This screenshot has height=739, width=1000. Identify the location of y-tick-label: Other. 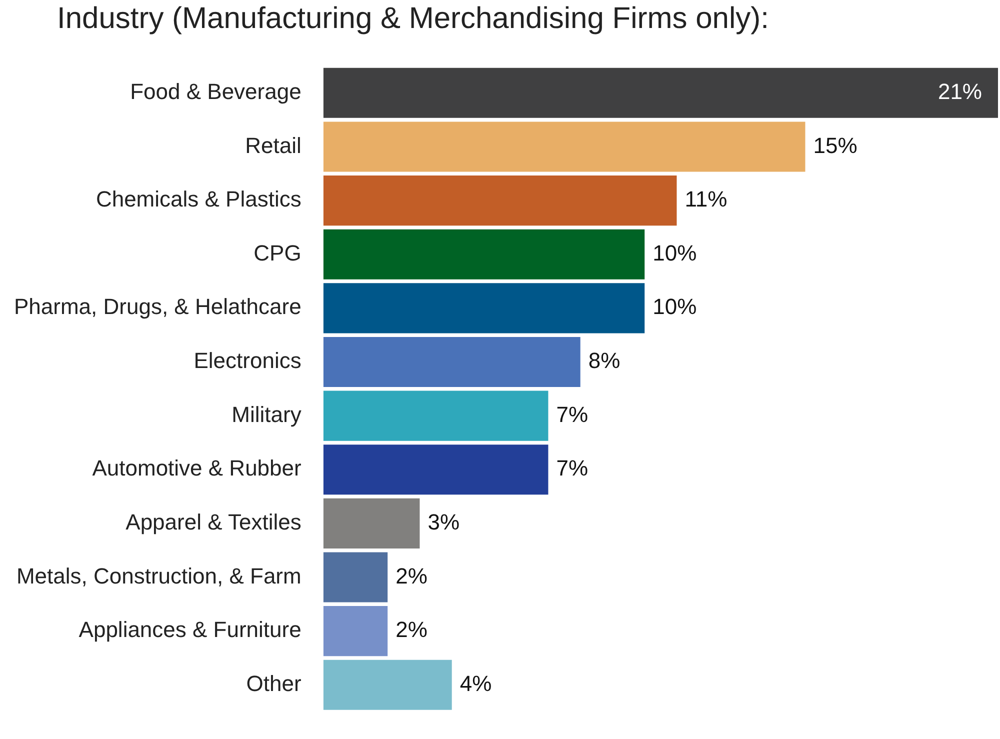
(274, 683).